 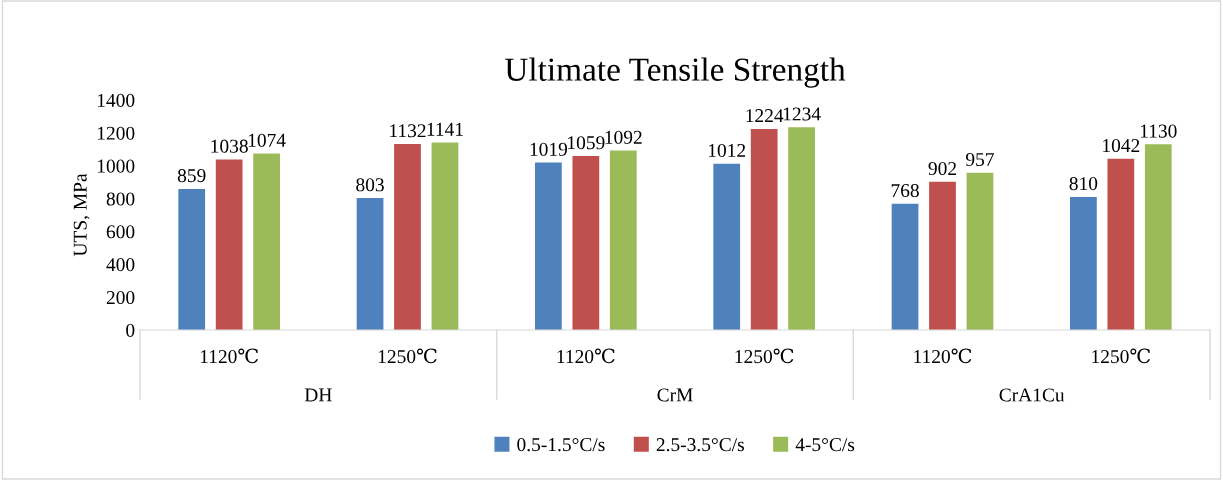 I want to click on text: DH, so click(x=318, y=395).